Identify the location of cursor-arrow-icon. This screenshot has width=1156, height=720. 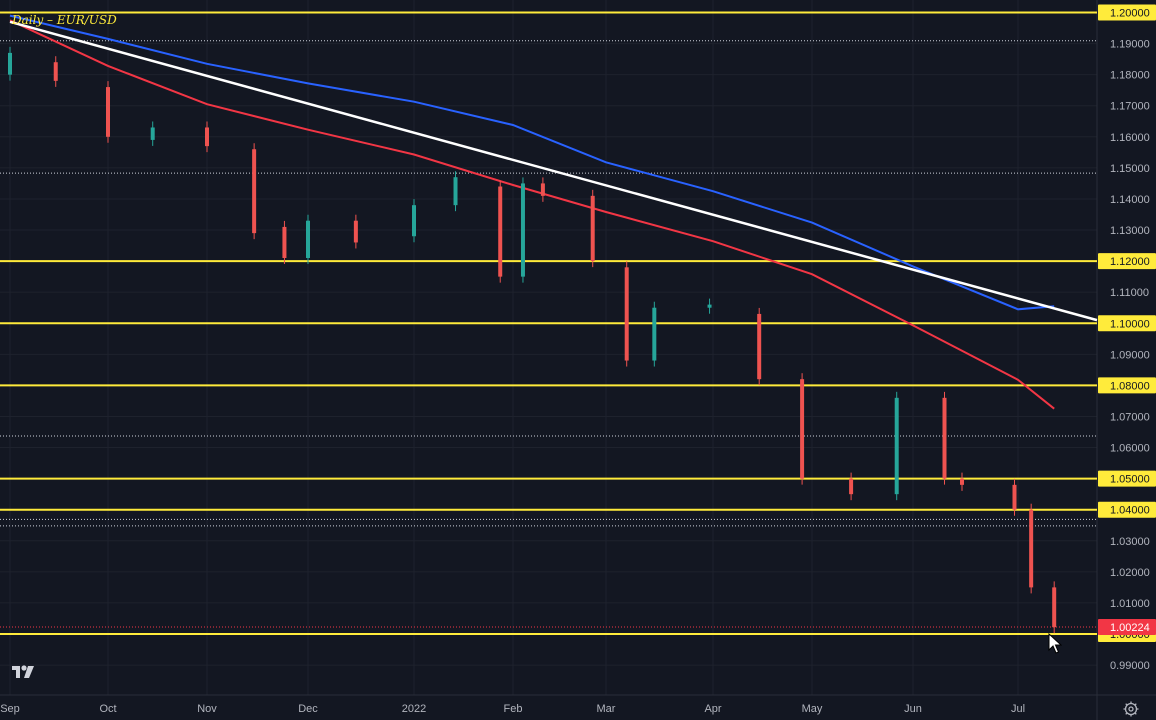
(1055, 643).